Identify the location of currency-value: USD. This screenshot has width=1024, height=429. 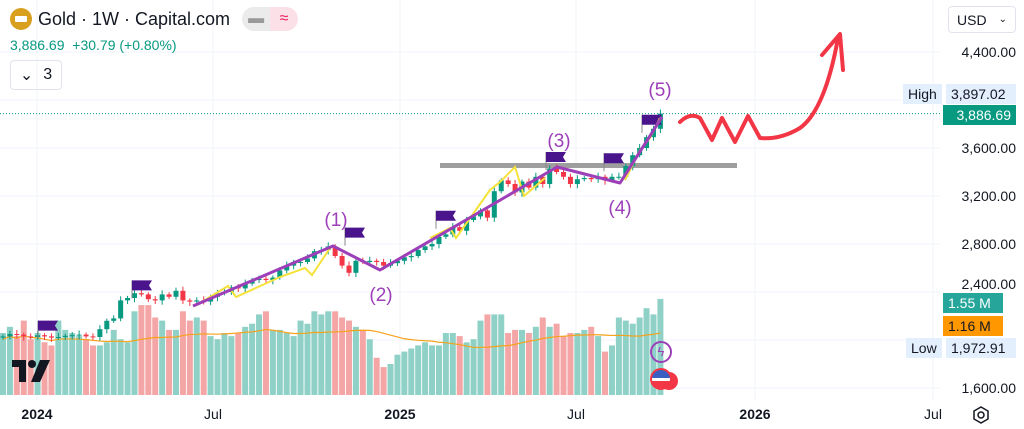
(972, 19).